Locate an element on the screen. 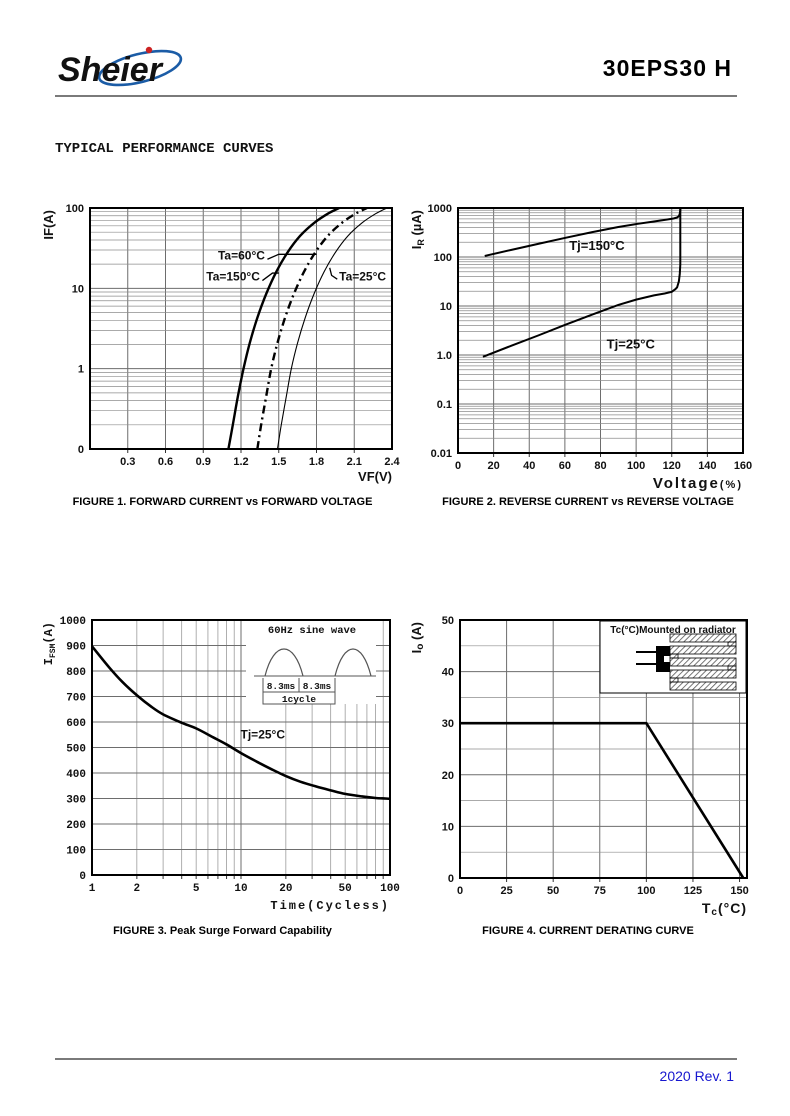 The width and height of the screenshot is (790, 1116). svg-text: 2.1 is located at coordinates (354, 462).